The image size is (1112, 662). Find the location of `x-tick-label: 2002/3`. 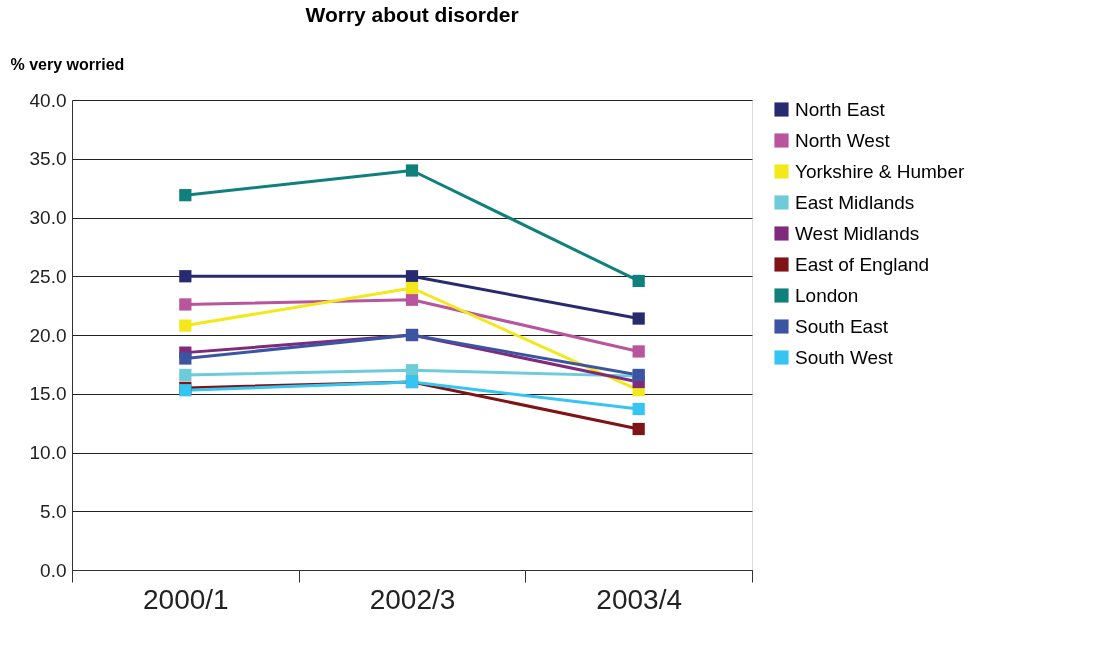

x-tick-label: 2002/3 is located at coordinates (412, 599).